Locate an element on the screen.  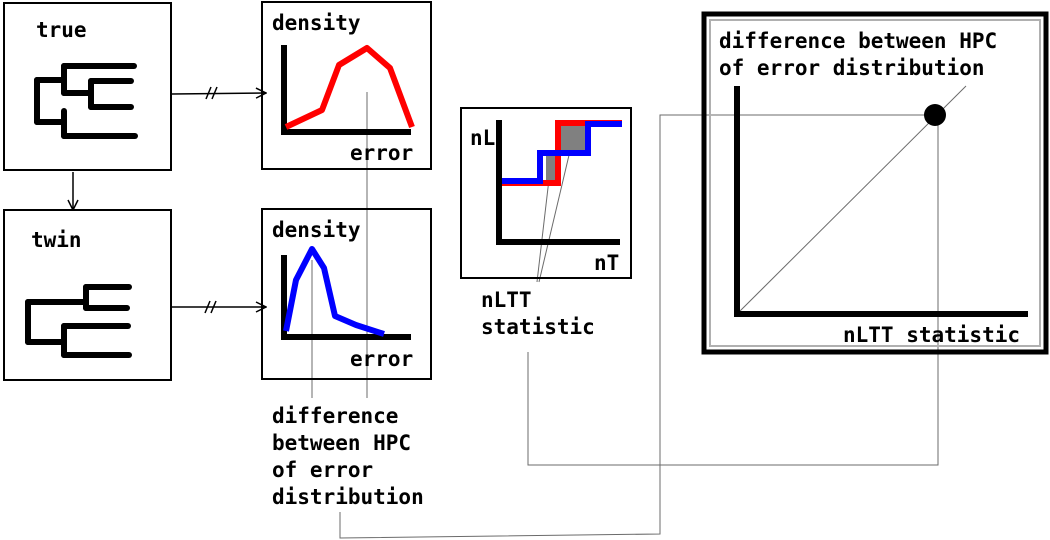
twin-tree-panel: twin is located at coordinates (87, 295).